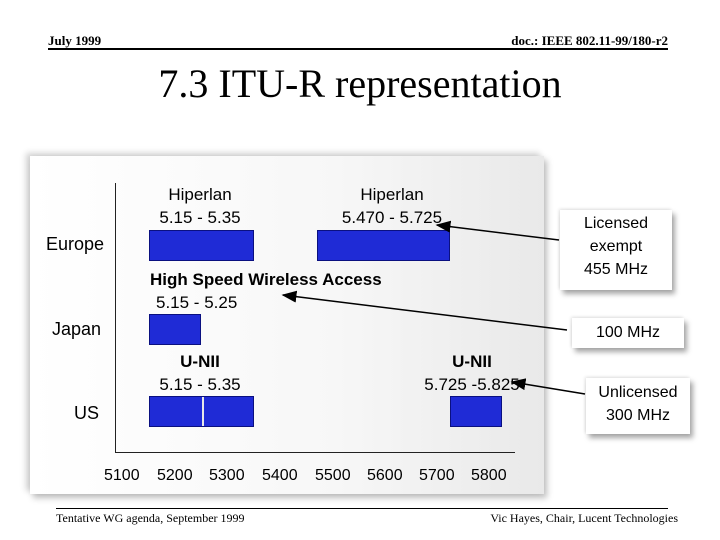 The image size is (720, 540). I want to click on axis-tick-label: 5700, so click(437, 475).